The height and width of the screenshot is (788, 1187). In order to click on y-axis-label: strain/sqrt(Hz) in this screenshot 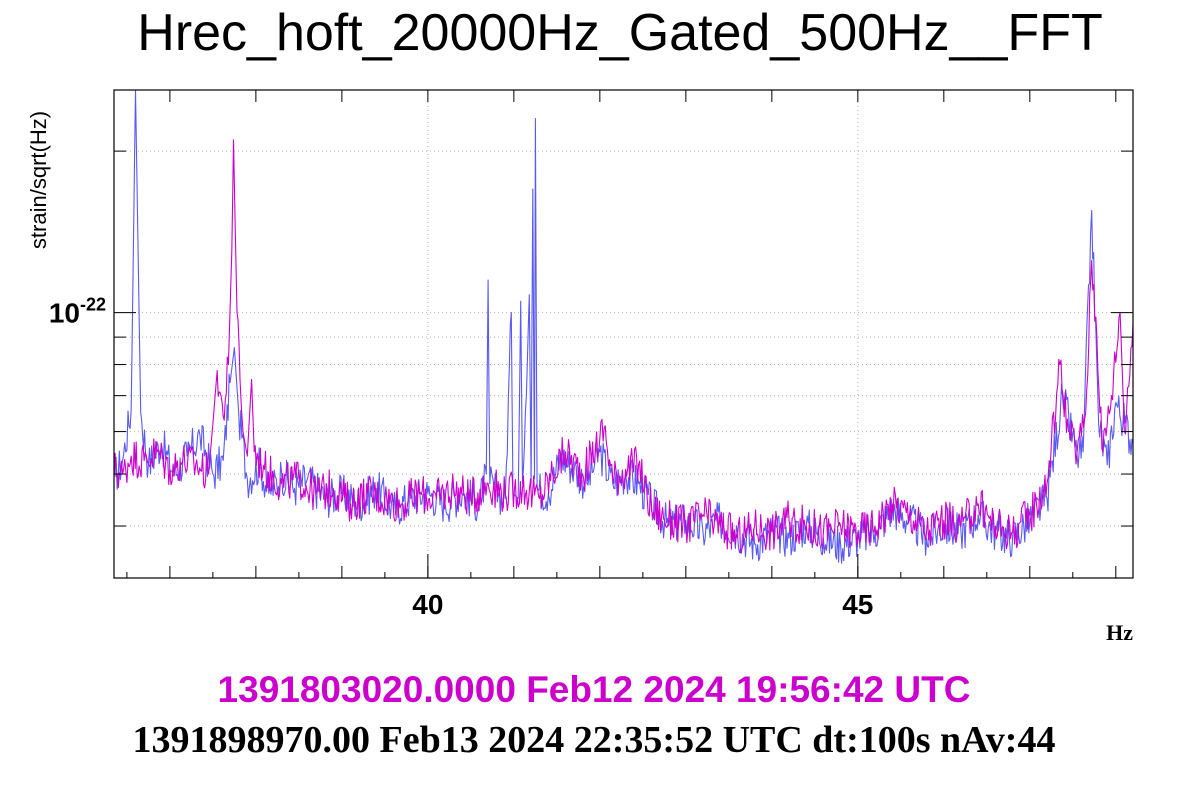, I will do `click(38, 180)`.